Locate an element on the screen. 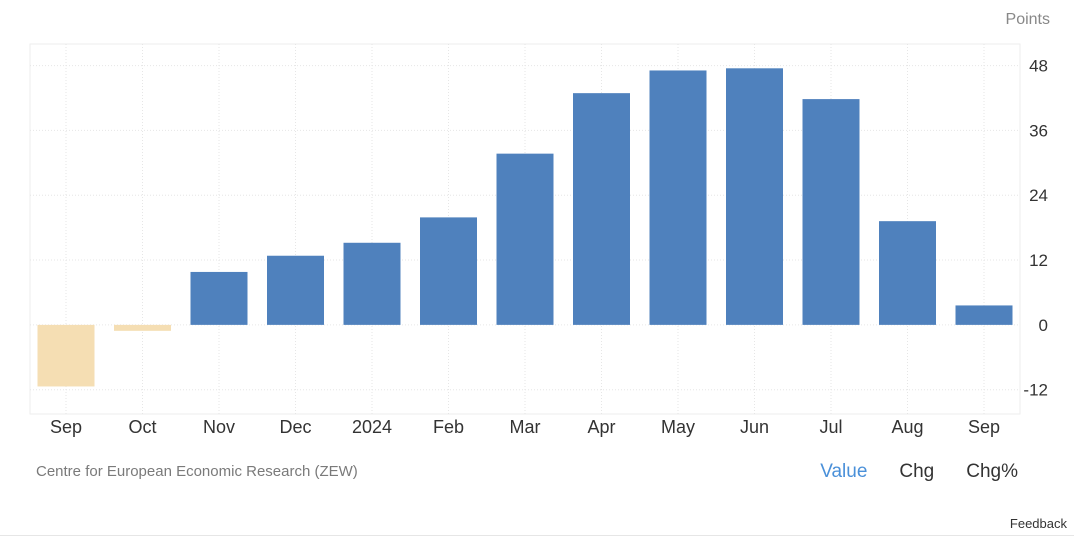  tab-chg: Chg is located at coordinates (917, 471).